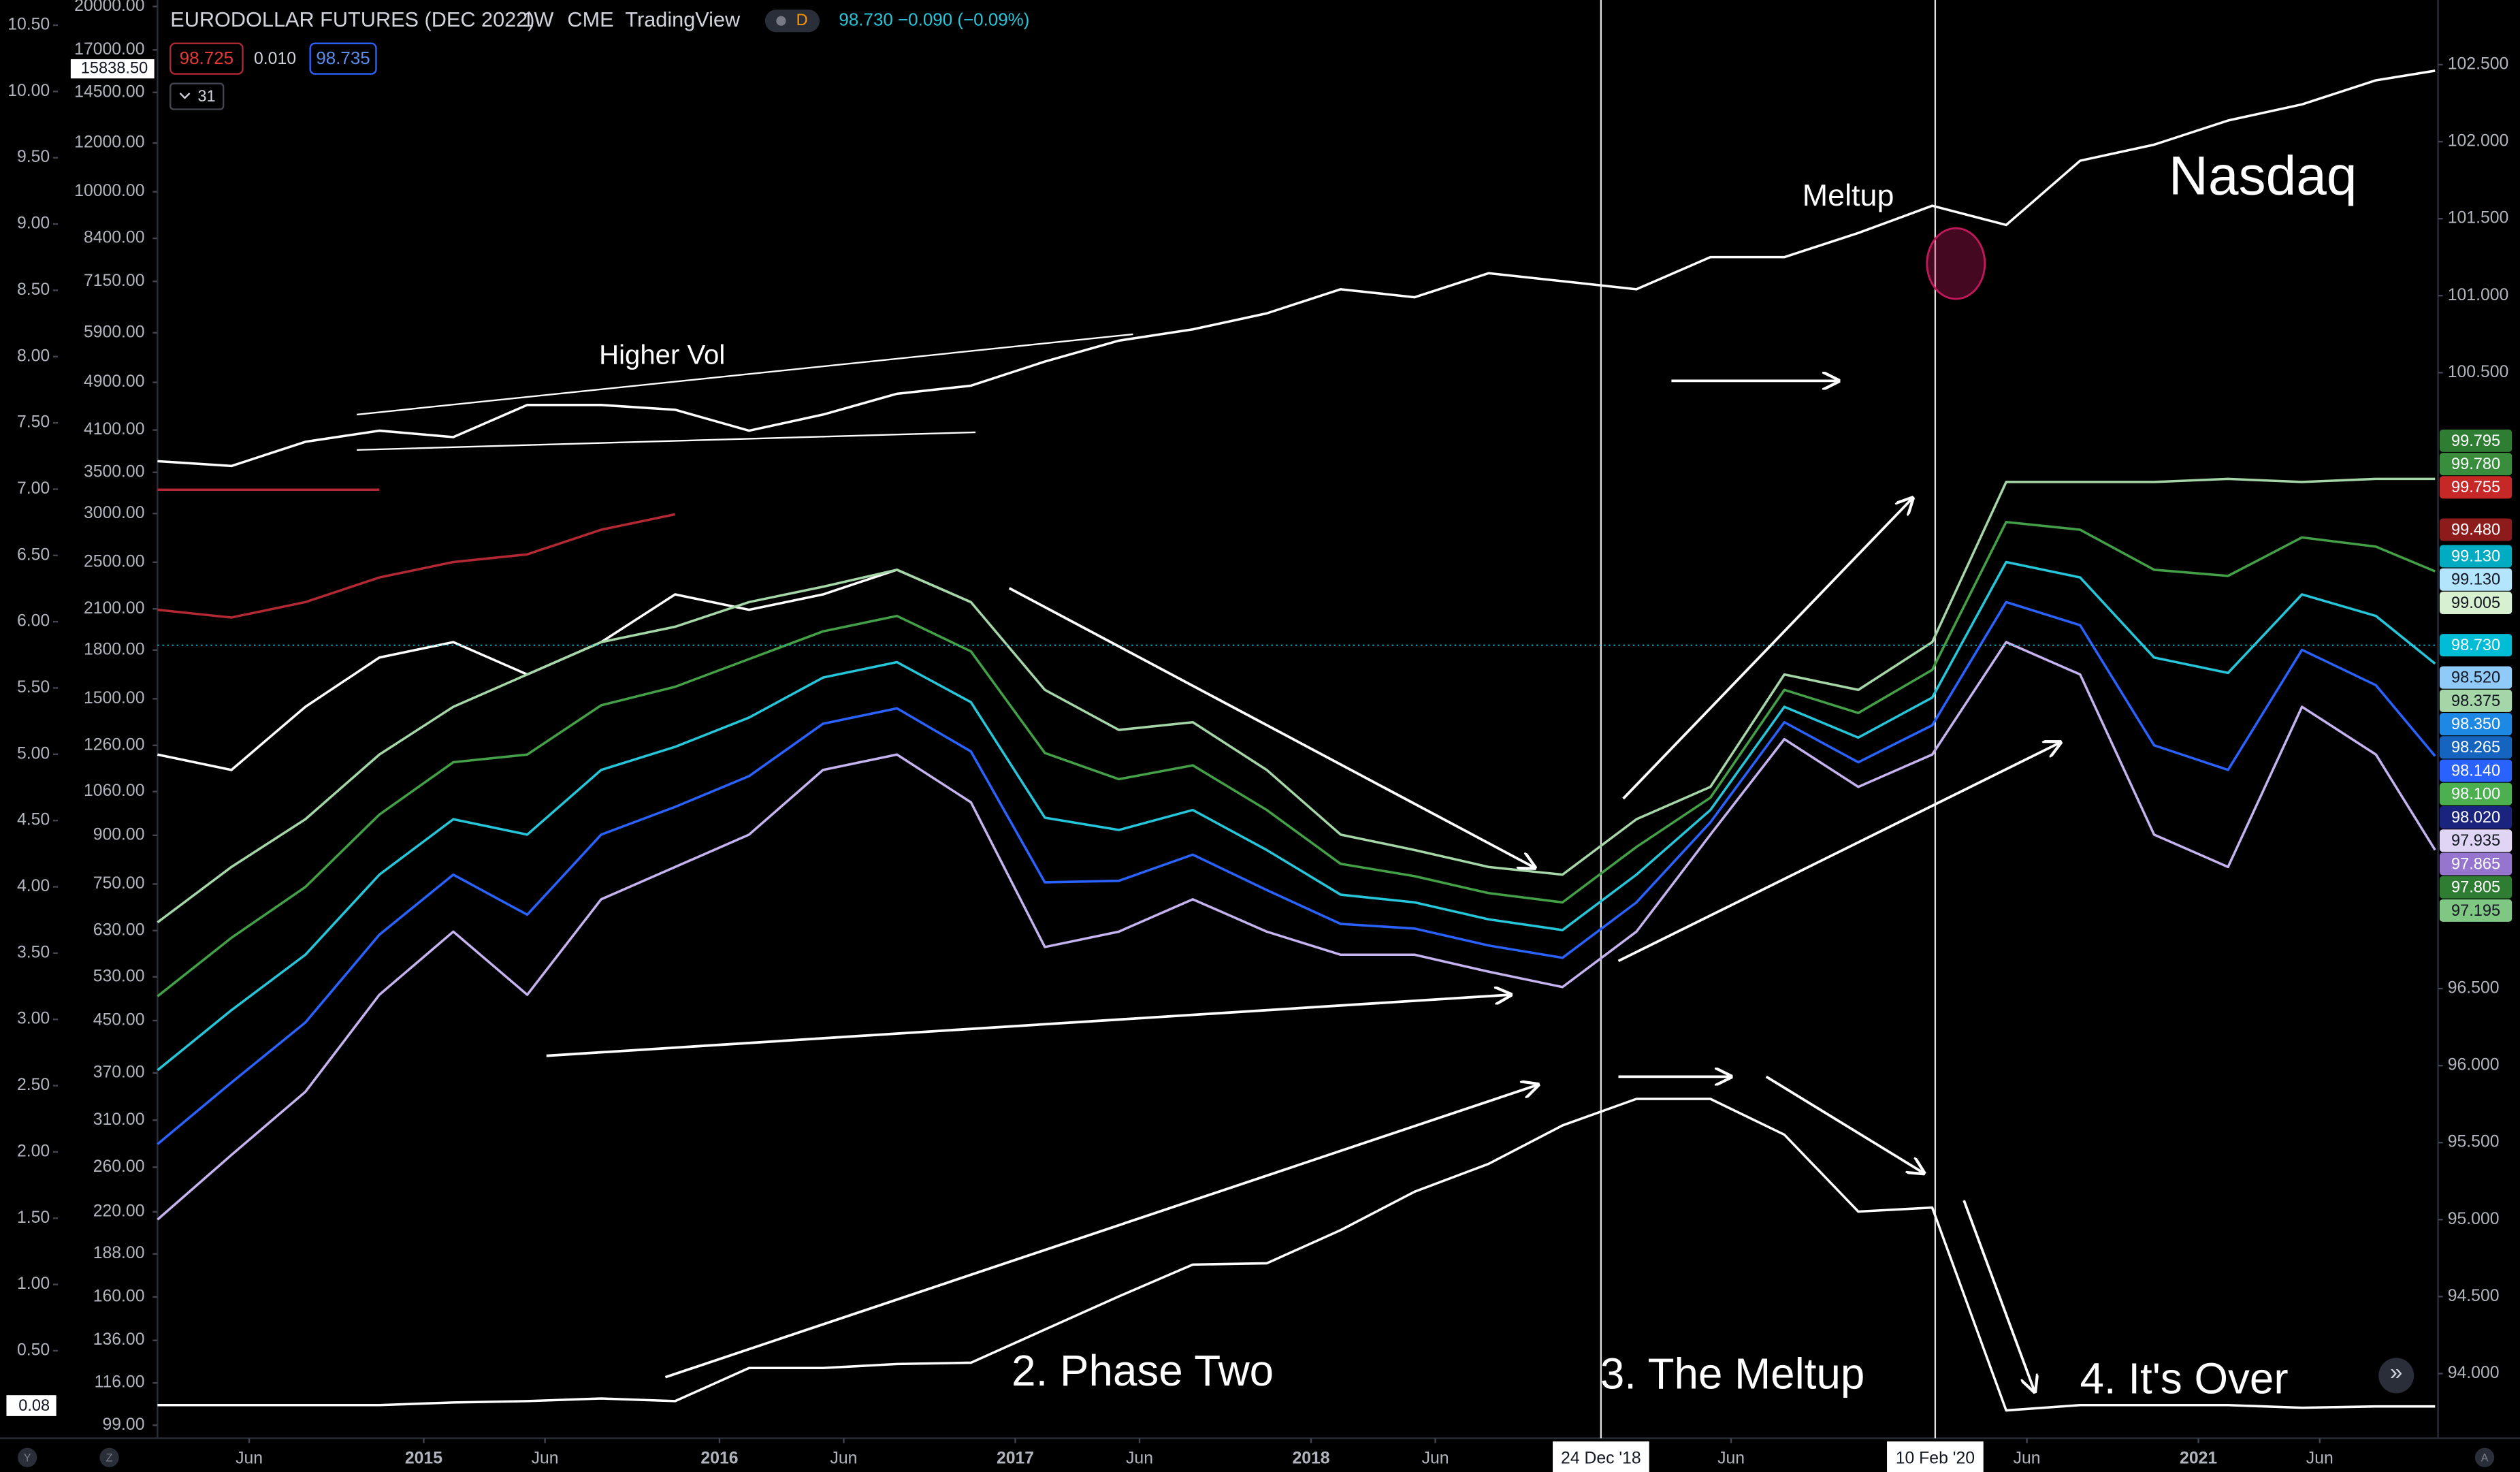 This screenshot has width=2520, height=1472. Describe the element at coordinates (31, 1405) in the screenshot. I see `y2-marker-bg` at that location.